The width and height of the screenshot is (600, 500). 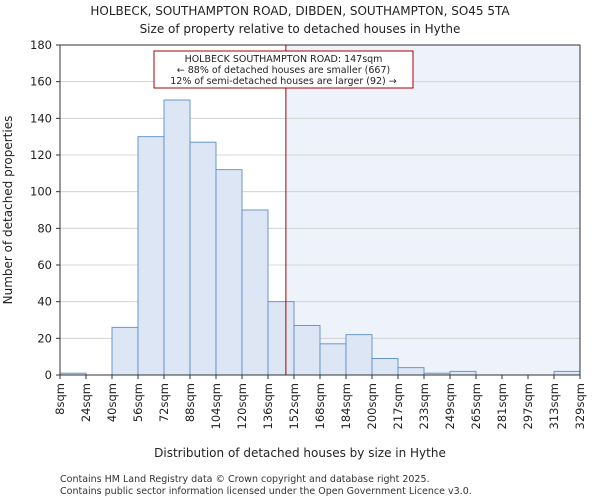 I want to click on bar-56sqm, so click(x=151, y=256).